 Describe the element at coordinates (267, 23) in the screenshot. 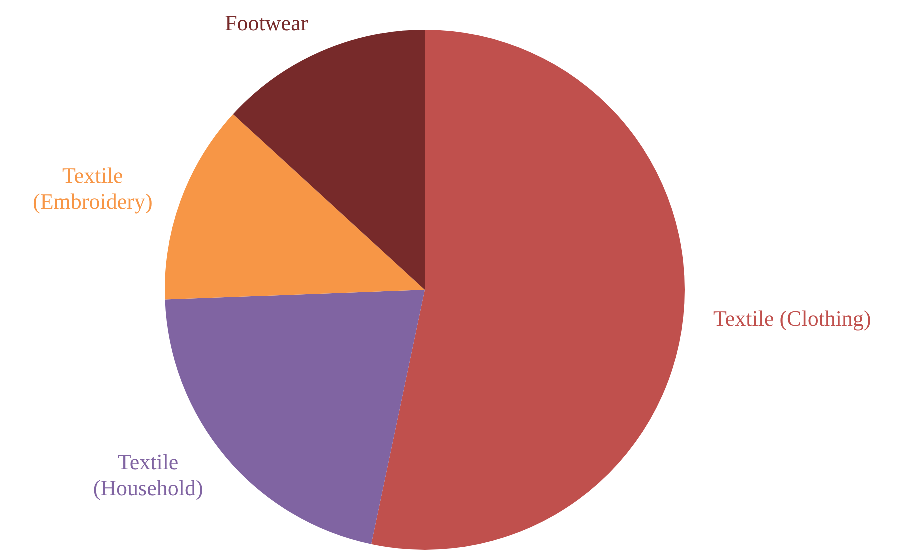

I see `slice-label: Footwear` at that location.